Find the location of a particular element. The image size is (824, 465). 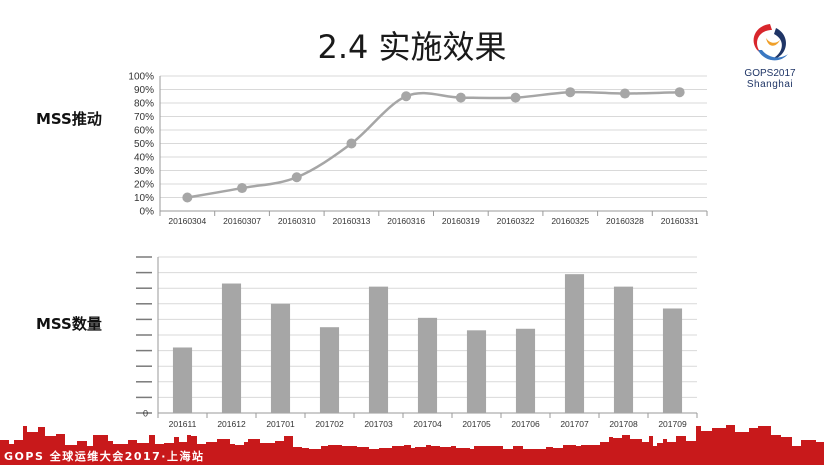

x-tick-label: 20160316 is located at coordinates (406, 221).